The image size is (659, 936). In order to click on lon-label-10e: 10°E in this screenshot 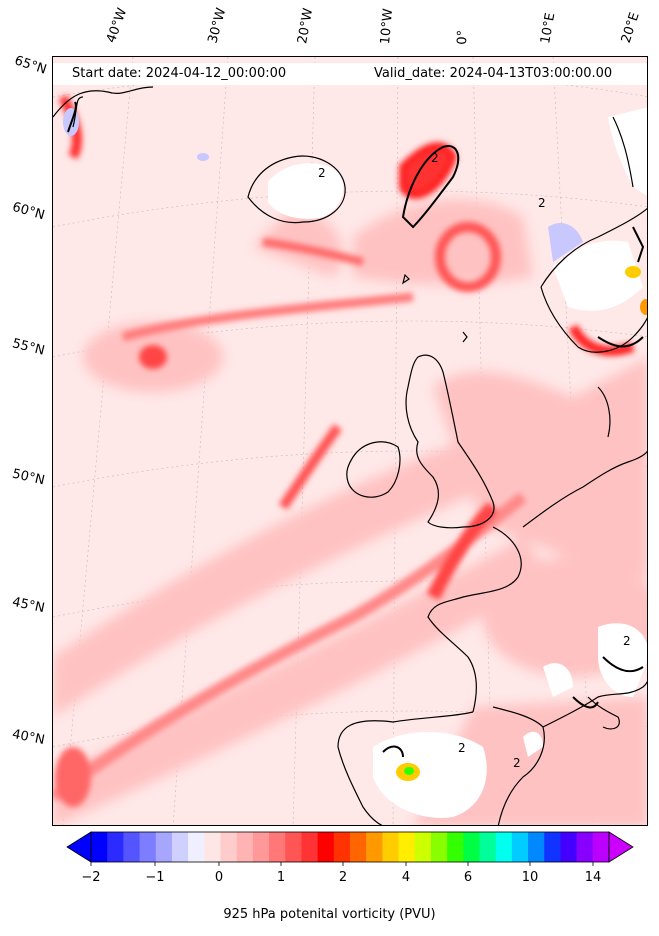, I will do `click(548, 28)`.